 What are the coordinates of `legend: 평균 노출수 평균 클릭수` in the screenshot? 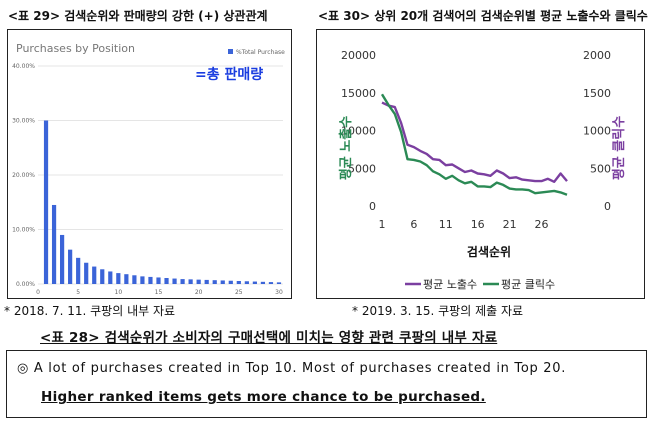 It's located at (480, 284).